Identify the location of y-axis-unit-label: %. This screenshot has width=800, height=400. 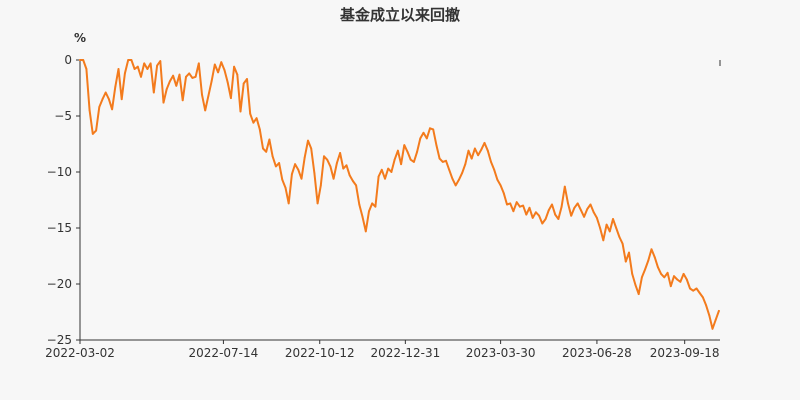
(80, 38).